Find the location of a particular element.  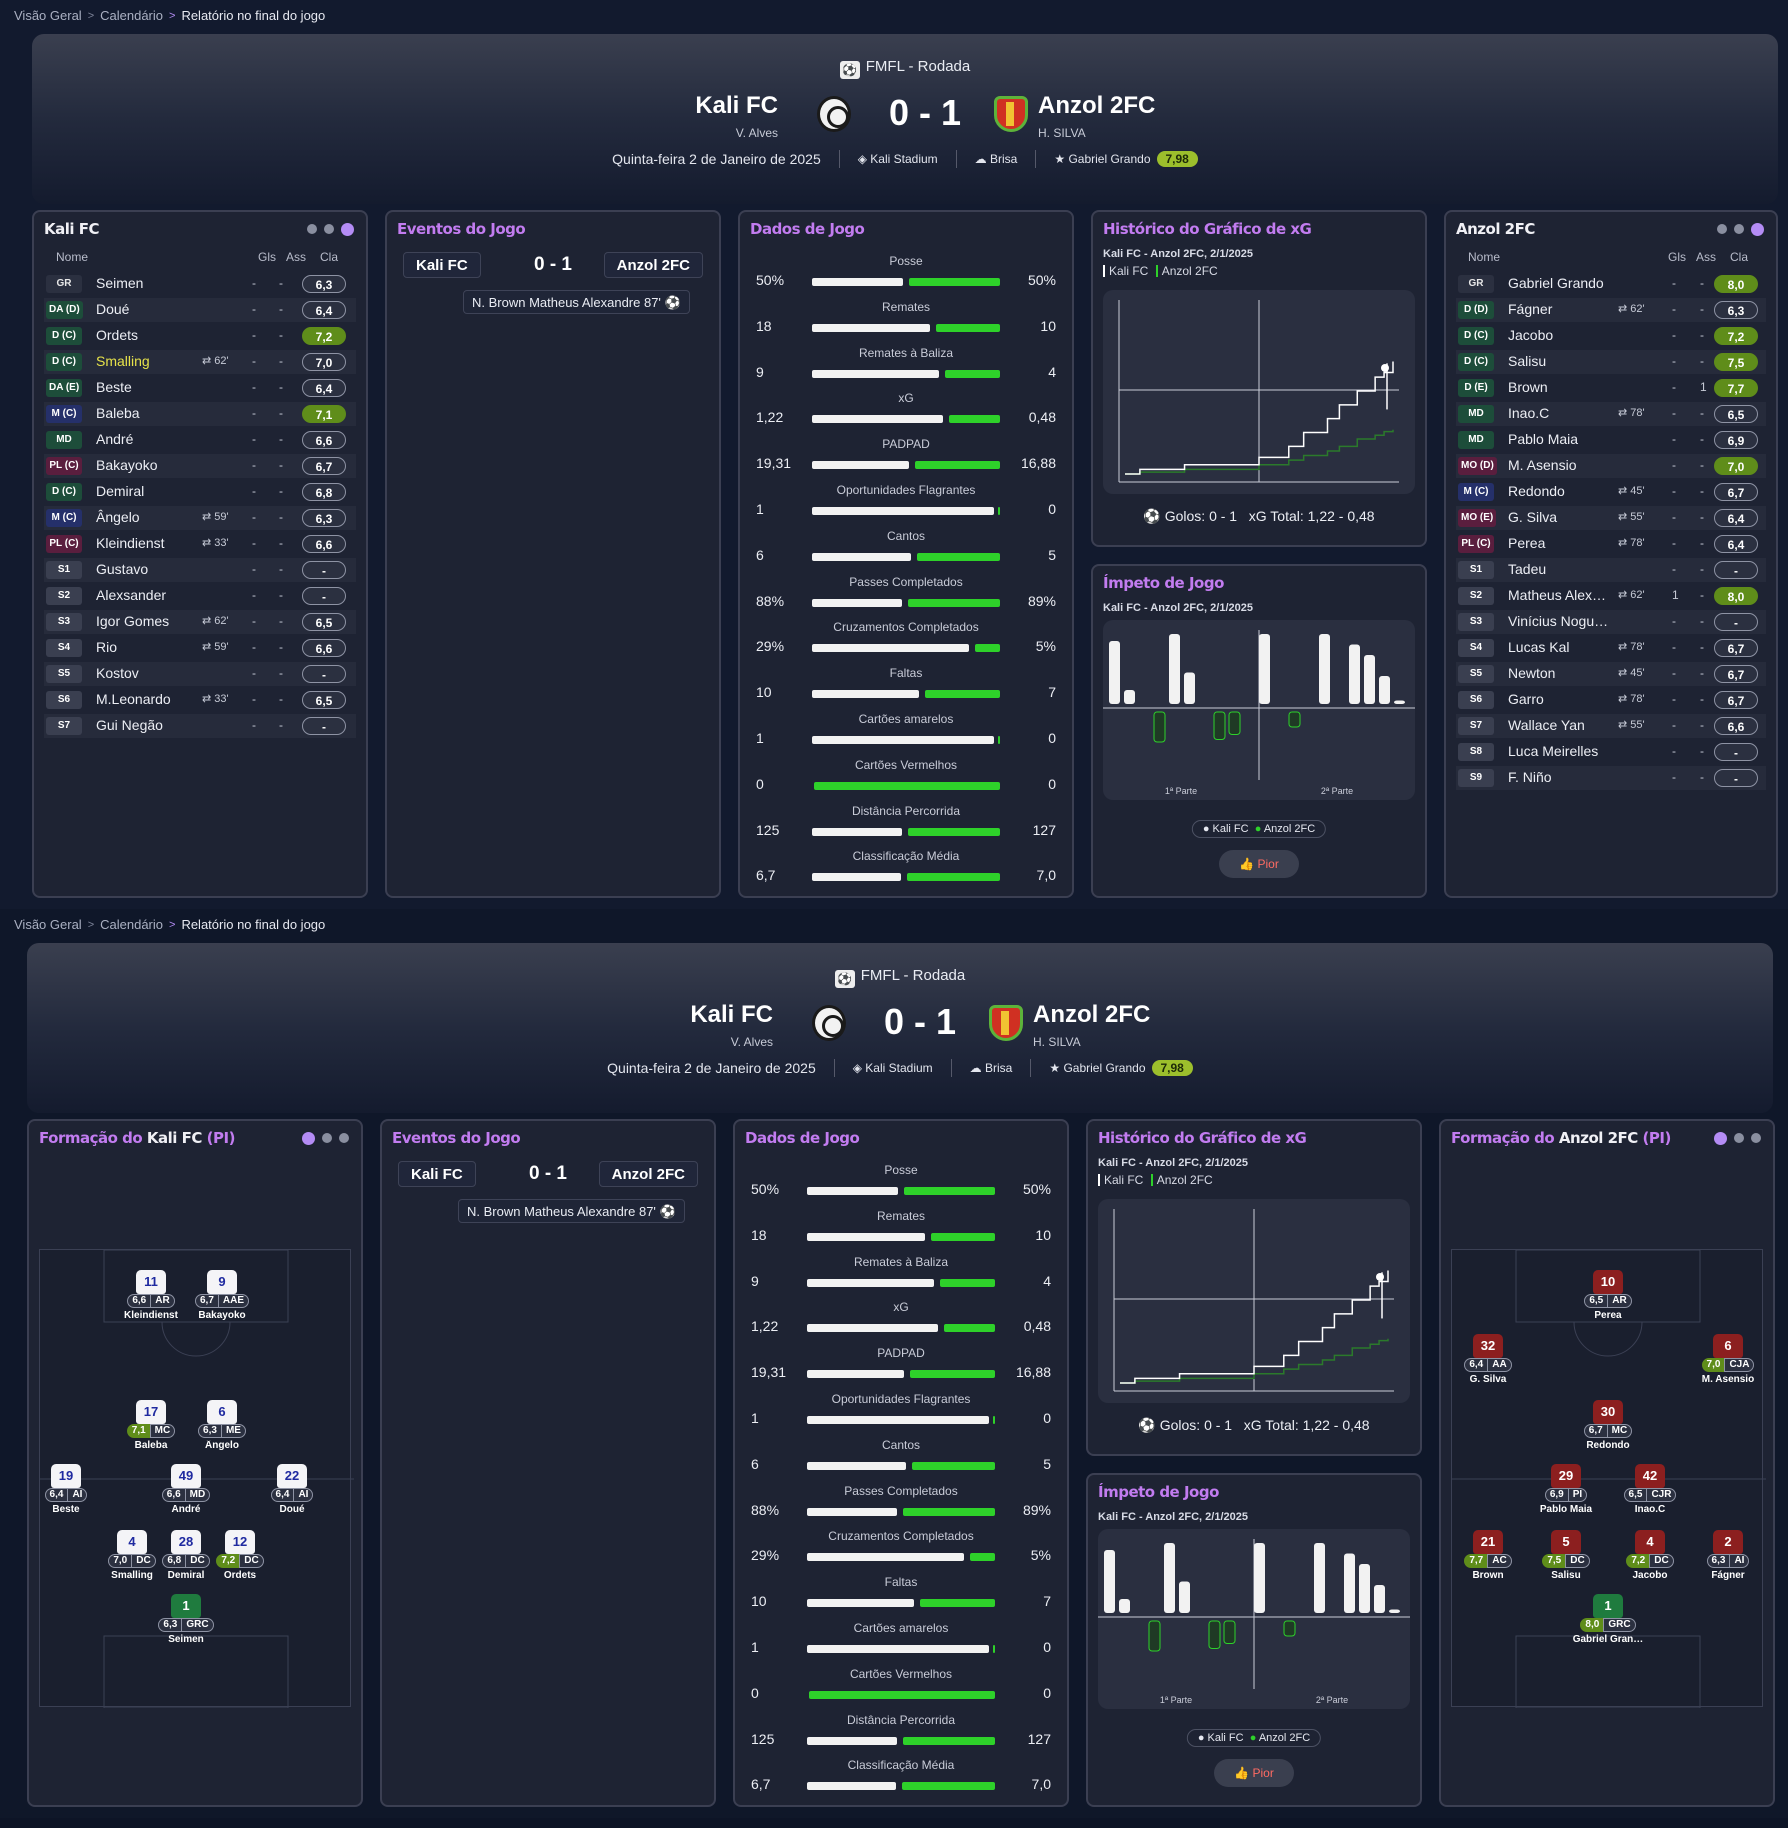

table-row: S2 Matheus Alex… ⇄ 62' 1 -8,0 is located at coordinates (1611, 596).